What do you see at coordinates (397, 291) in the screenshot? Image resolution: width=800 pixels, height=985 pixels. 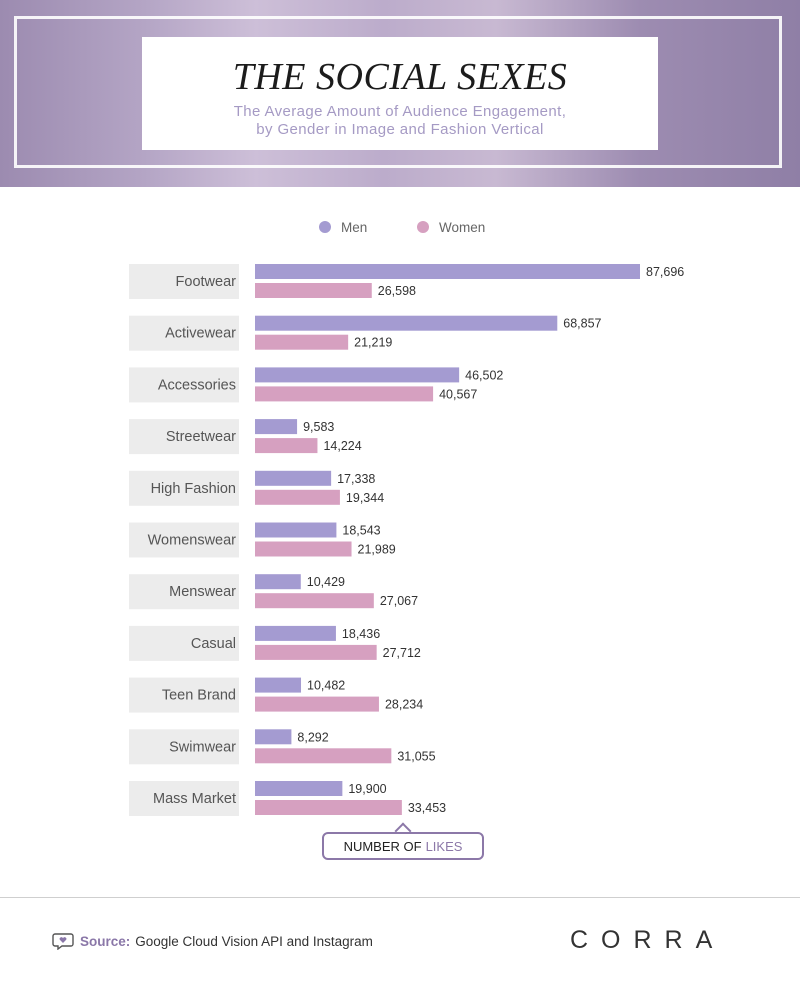 I see `value-label-women-footwear: 26,598` at bounding box center [397, 291].